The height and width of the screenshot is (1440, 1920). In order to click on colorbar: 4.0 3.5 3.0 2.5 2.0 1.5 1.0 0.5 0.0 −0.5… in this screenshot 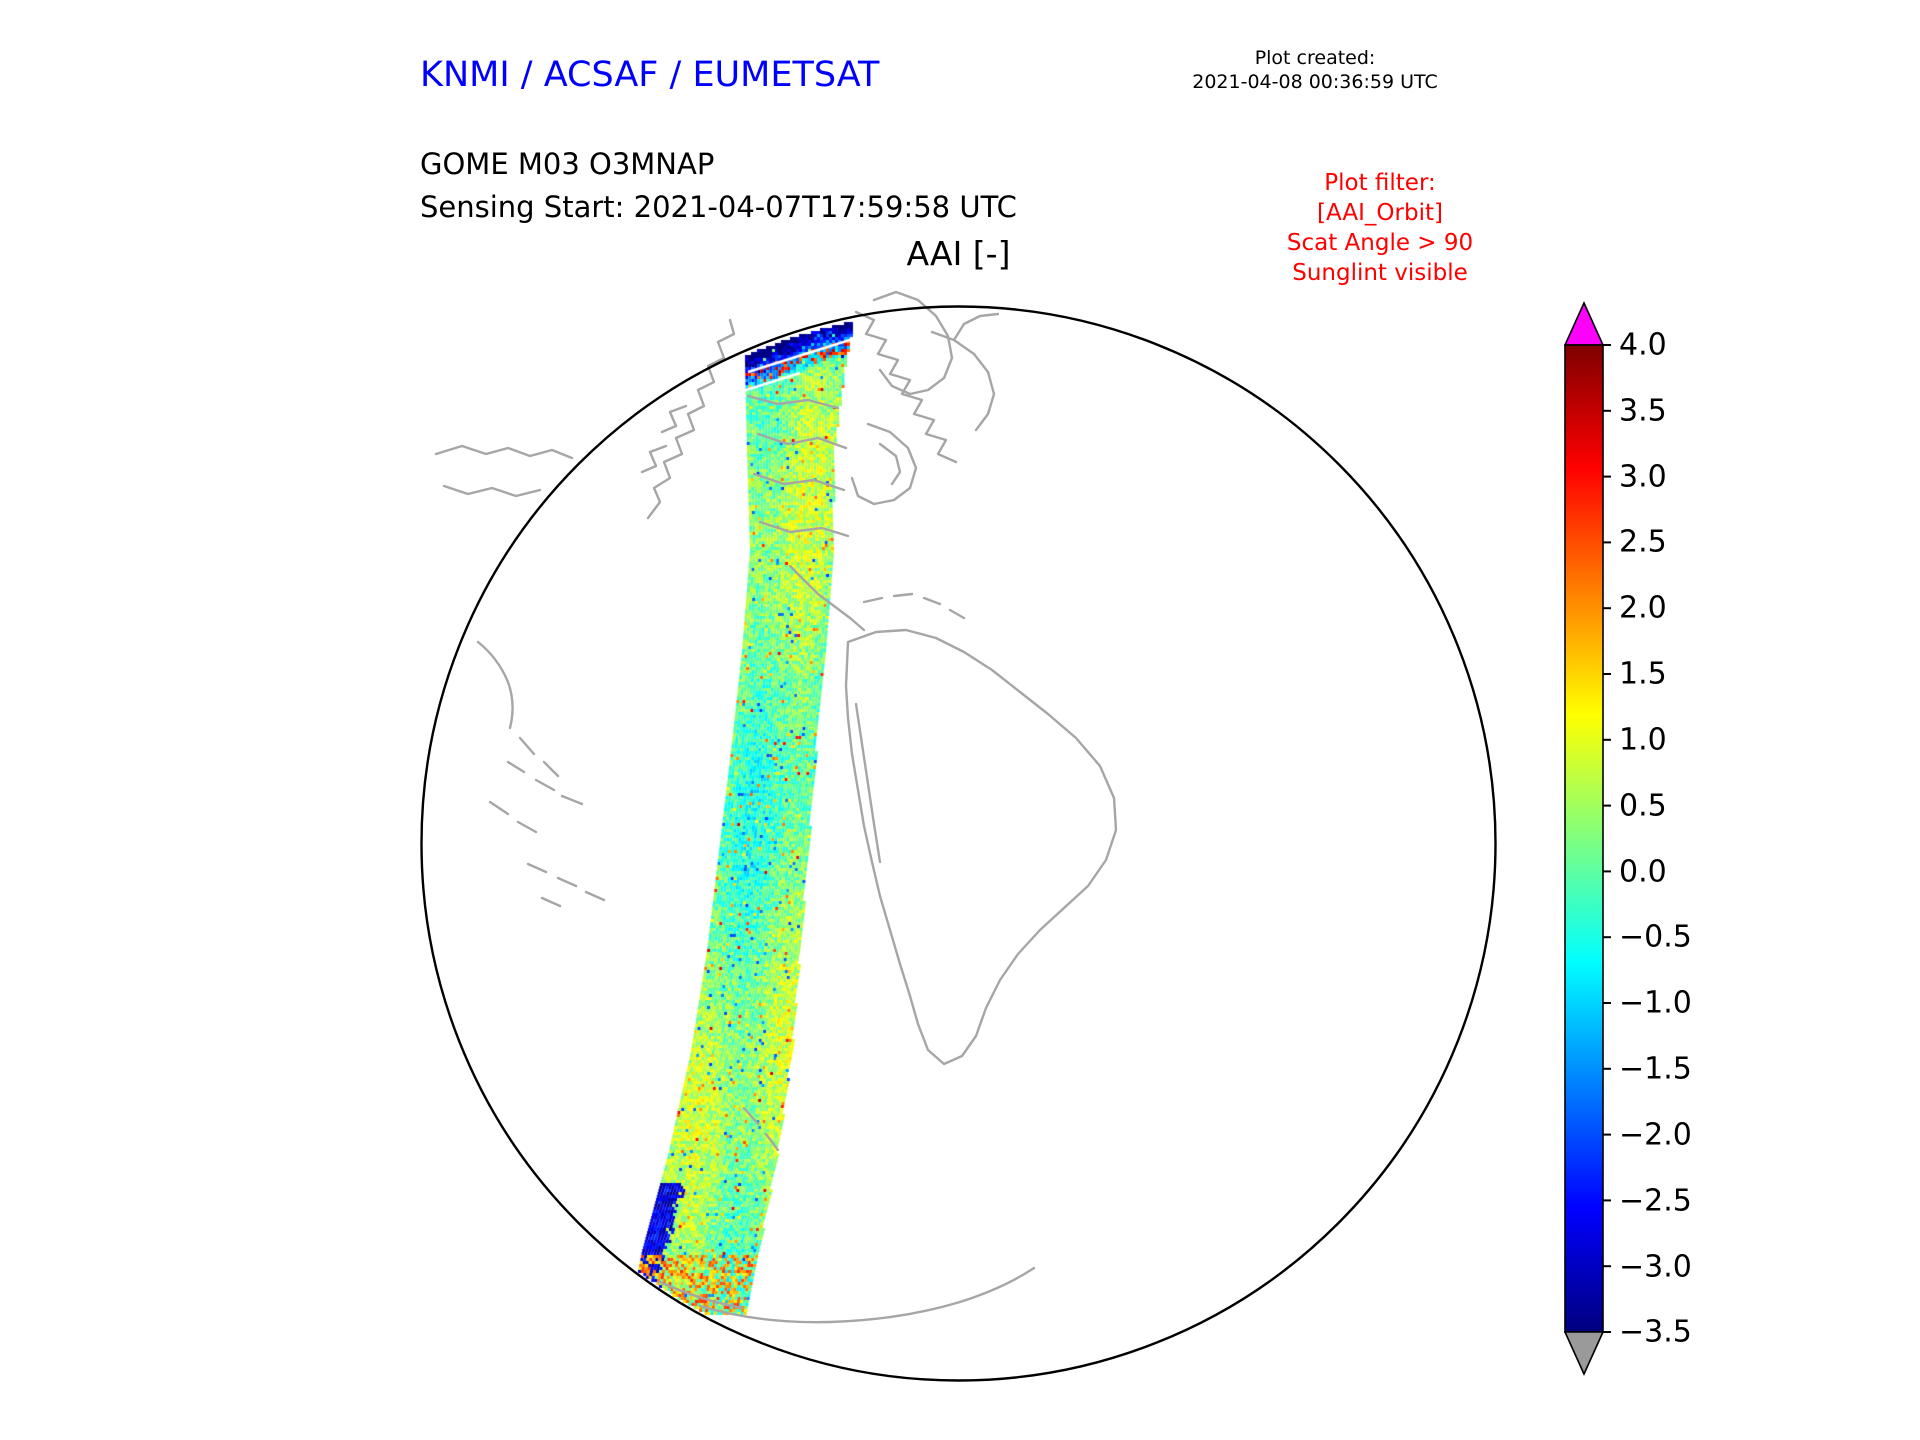, I will do `click(1627, 838)`.